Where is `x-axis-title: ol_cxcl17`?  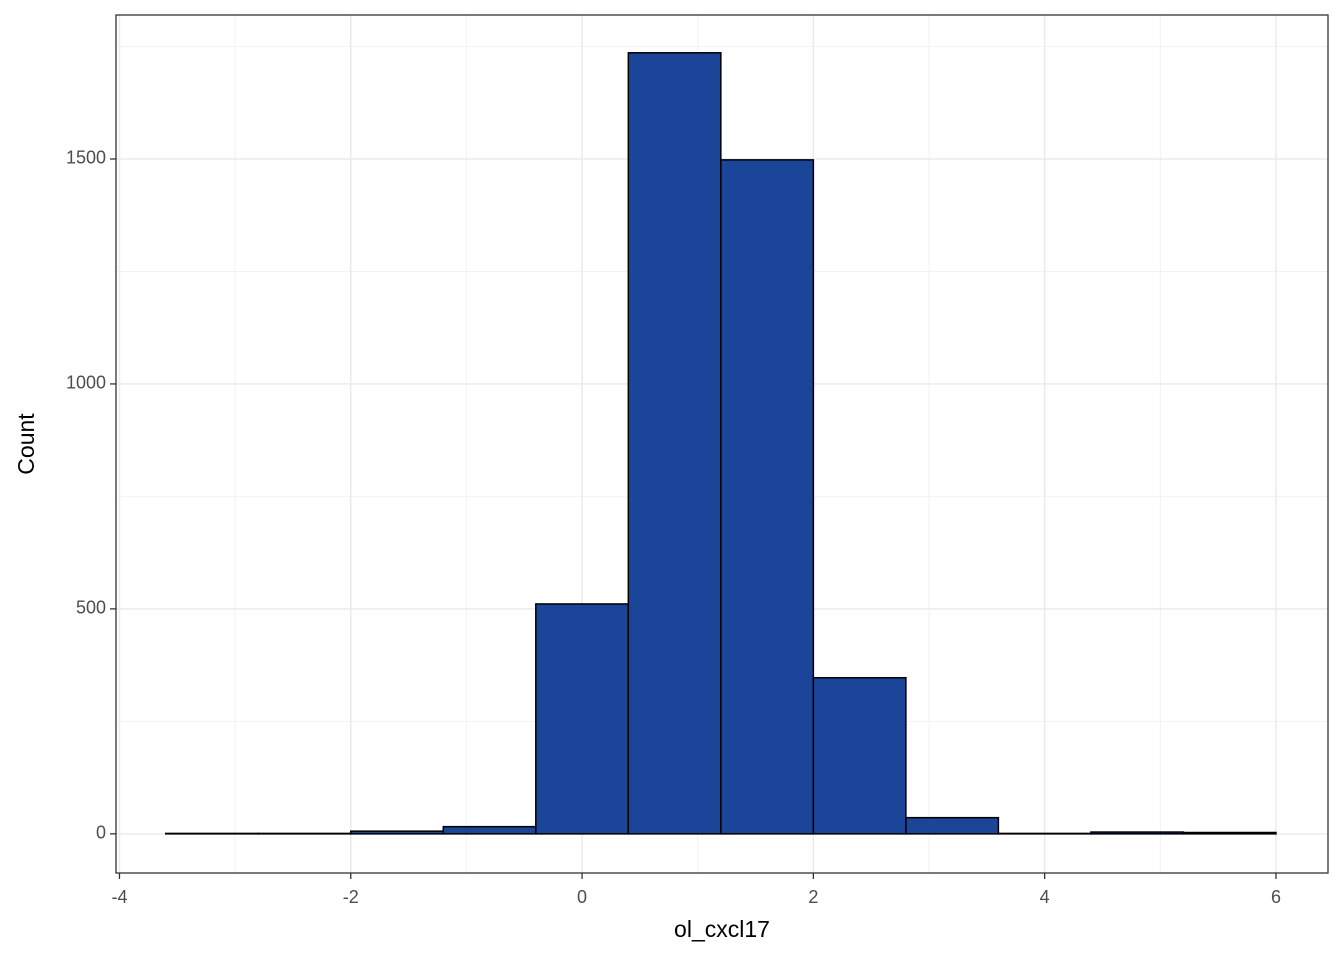 x-axis-title: ol_cxcl17 is located at coordinates (722, 929).